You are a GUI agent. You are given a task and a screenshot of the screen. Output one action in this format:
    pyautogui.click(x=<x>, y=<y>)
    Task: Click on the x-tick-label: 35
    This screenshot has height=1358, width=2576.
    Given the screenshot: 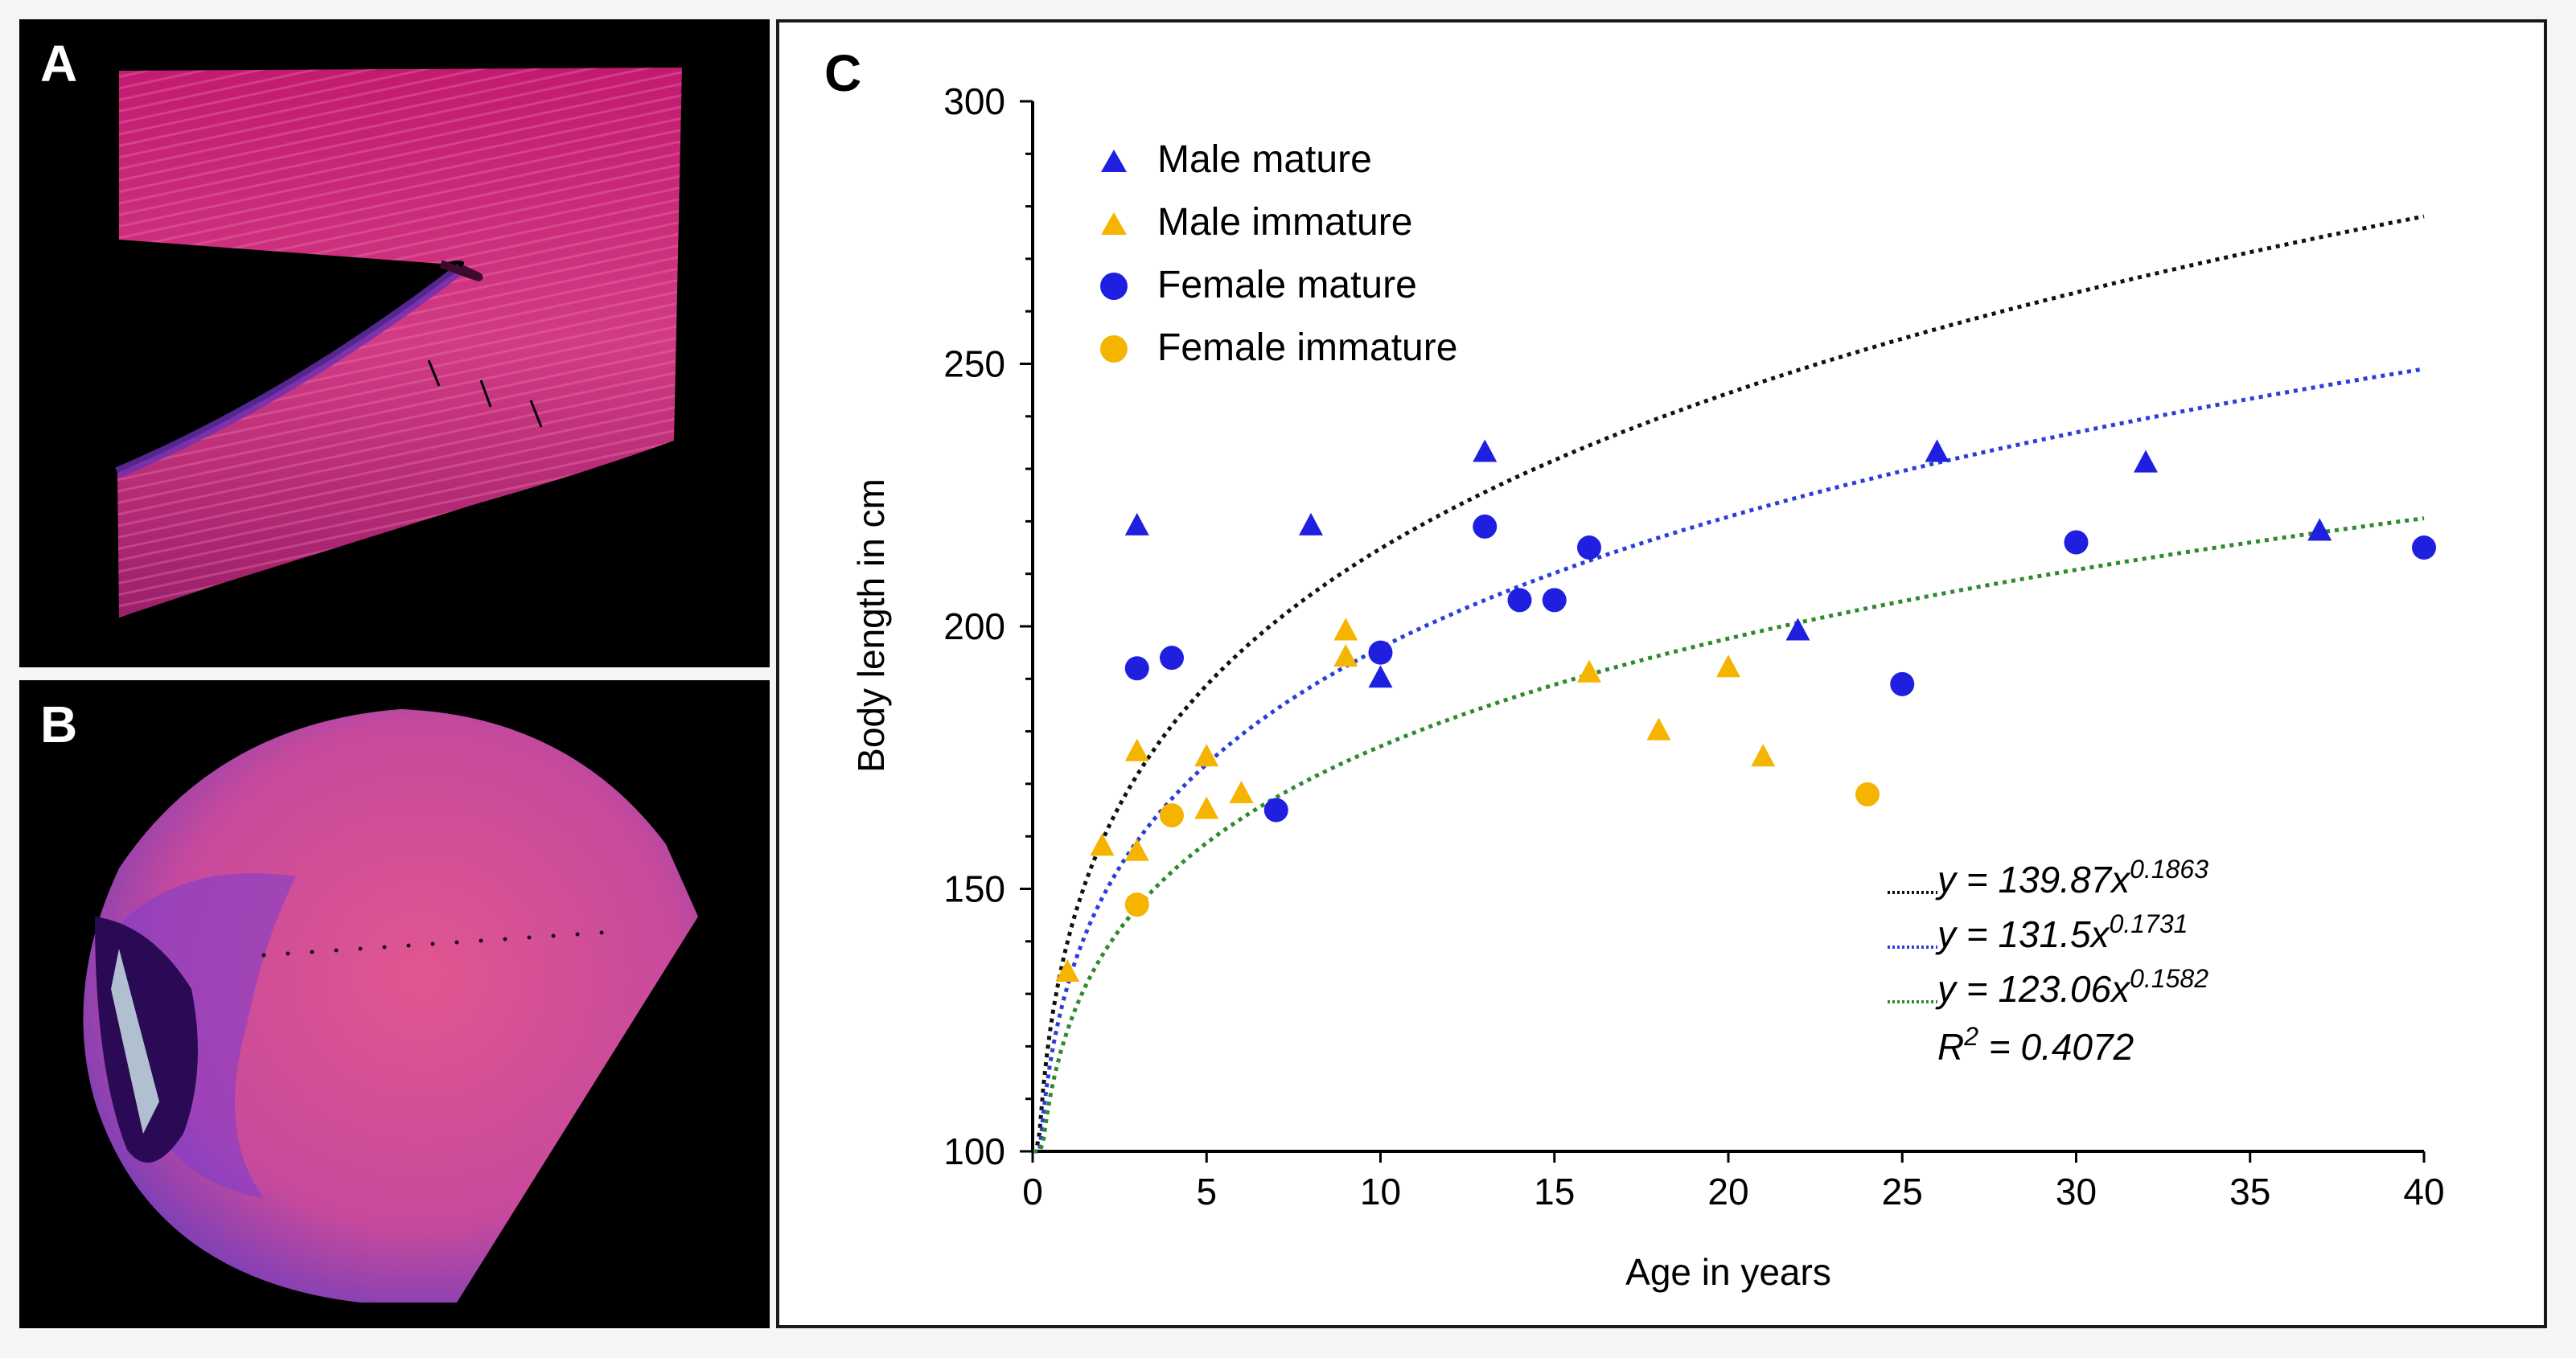 What is the action you would take?
    pyautogui.click(x=2249, y=1191)
    